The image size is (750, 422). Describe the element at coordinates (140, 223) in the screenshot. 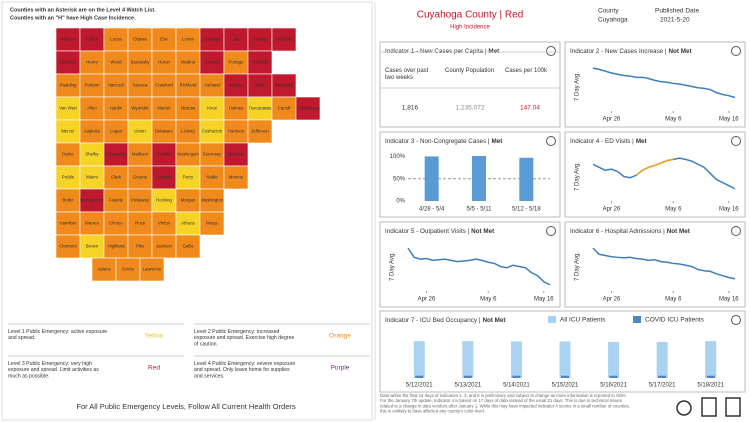

I see `county-name: Ross` at that location.